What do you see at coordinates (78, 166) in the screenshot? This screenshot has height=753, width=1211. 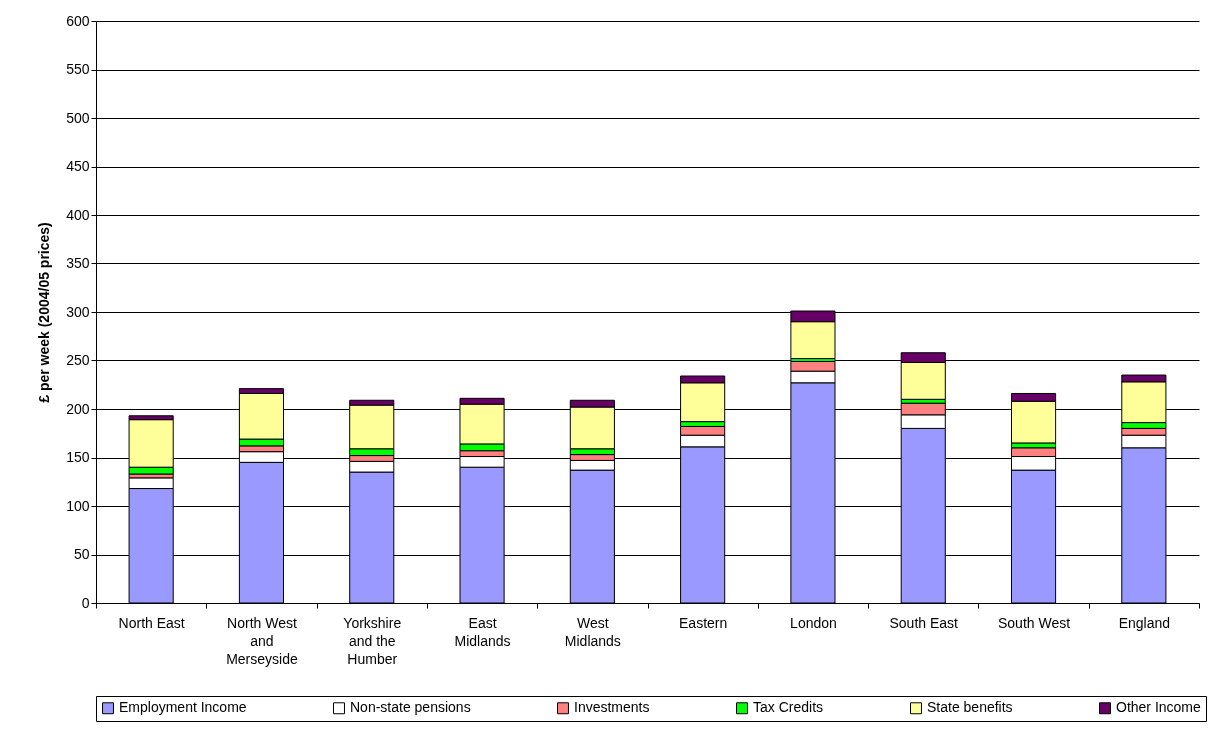 I see `y-tick-label: 450` at bounding box center [78, 166].